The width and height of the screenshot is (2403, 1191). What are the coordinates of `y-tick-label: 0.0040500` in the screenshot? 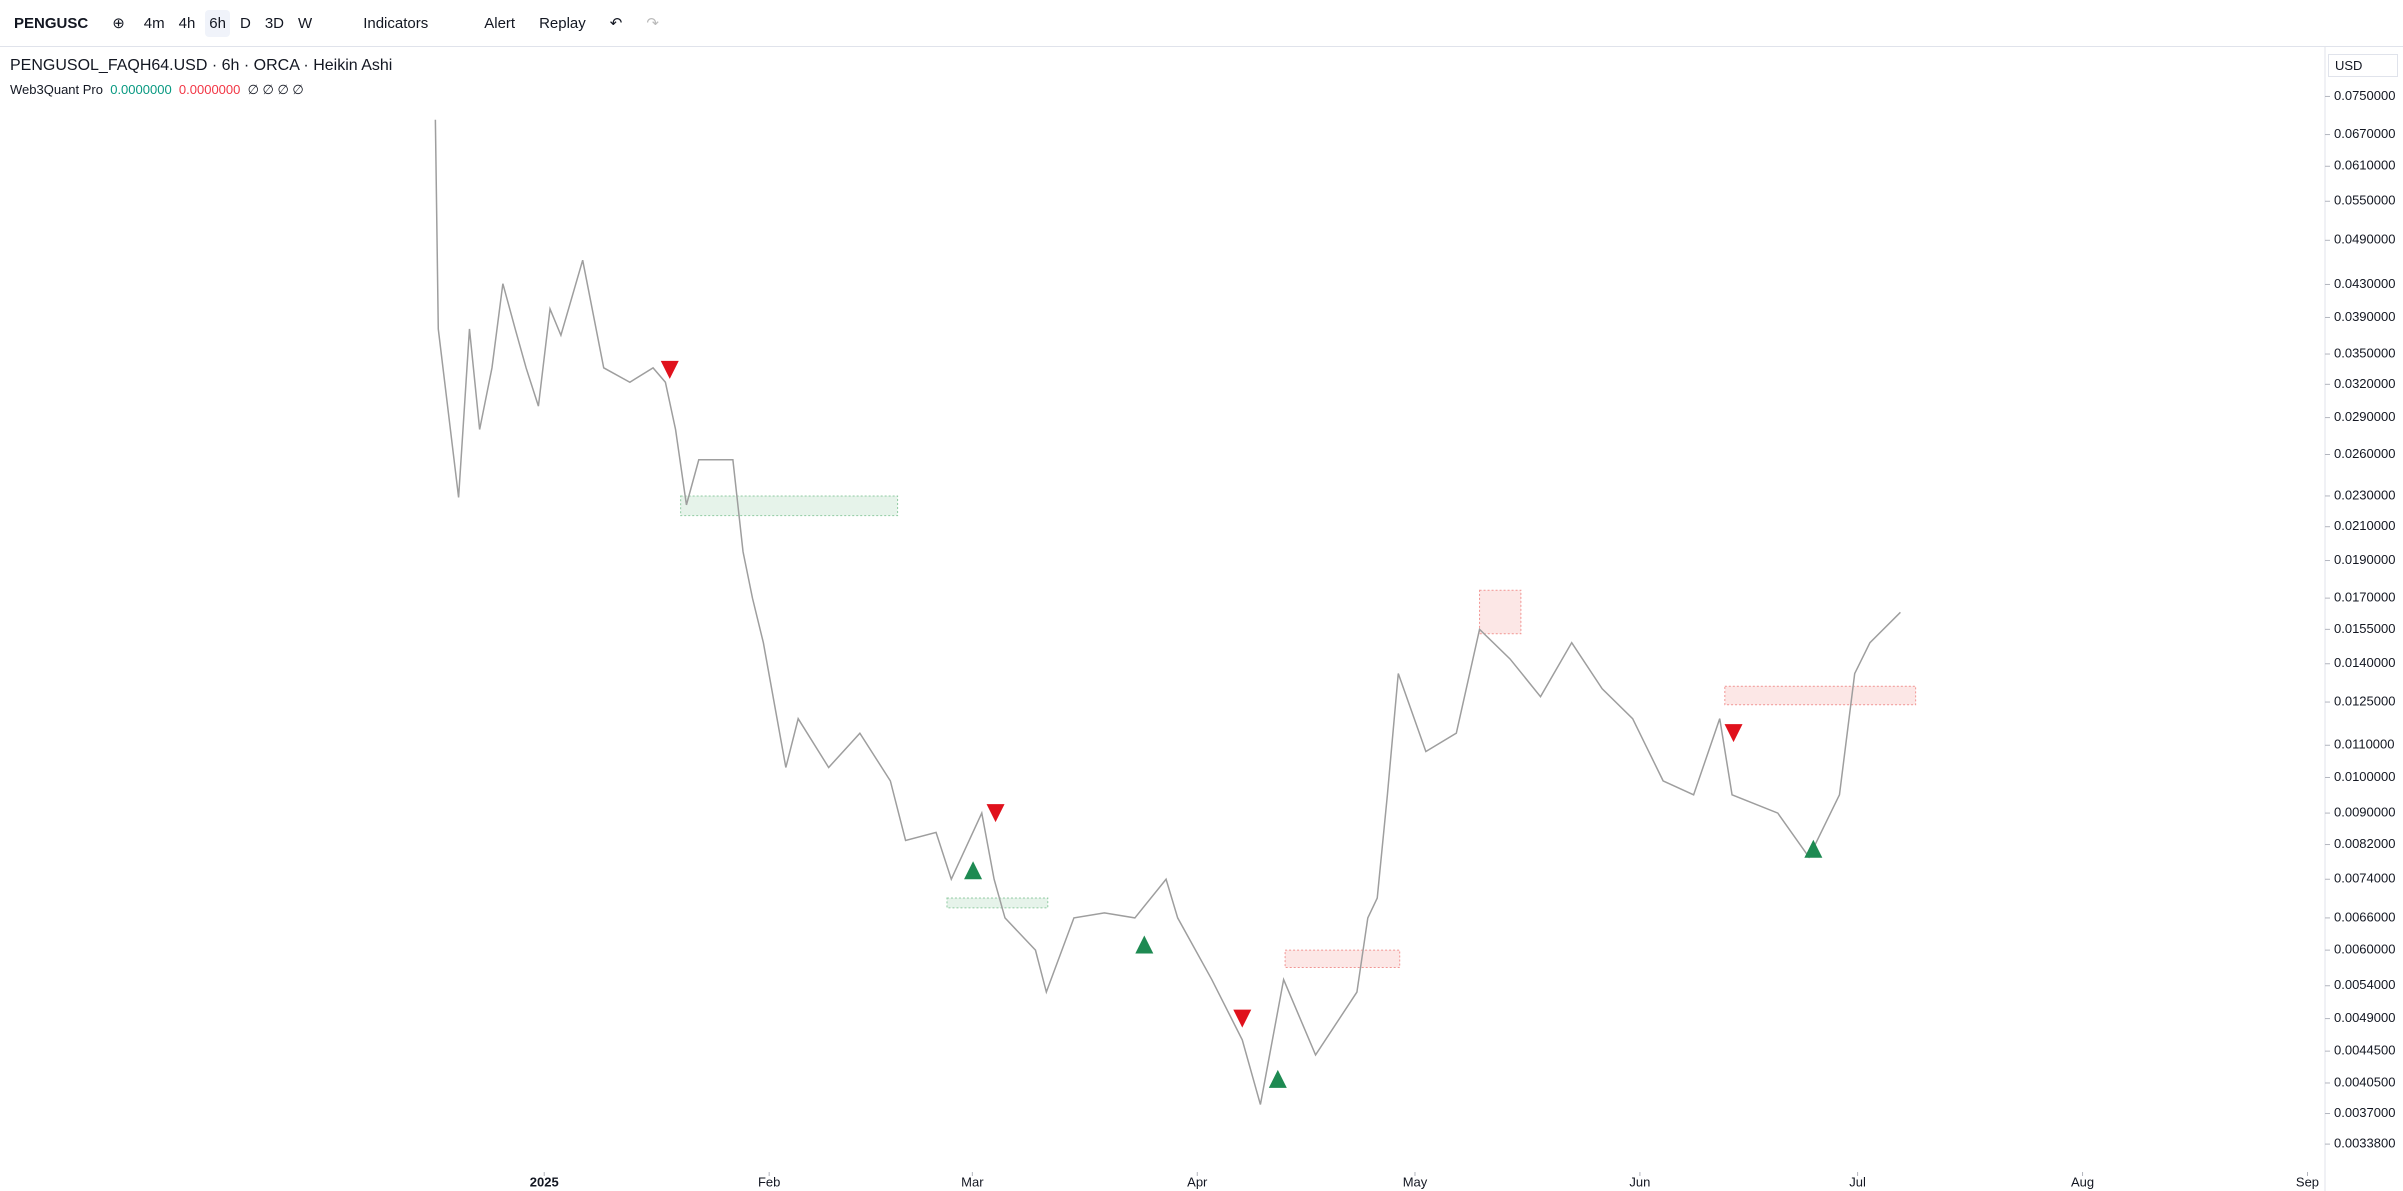 It's located at (2364, 1081).